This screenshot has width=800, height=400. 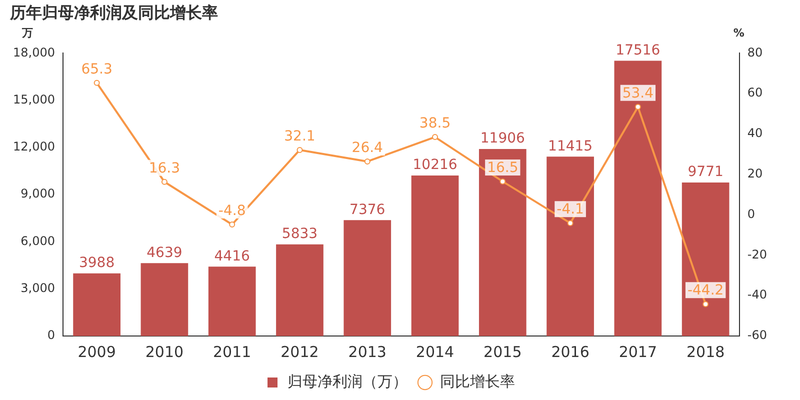 What do you see at coordinates (51, 335) in the screenshot?
I see `y-tick-label: 0` at bounding box center [51, 335].